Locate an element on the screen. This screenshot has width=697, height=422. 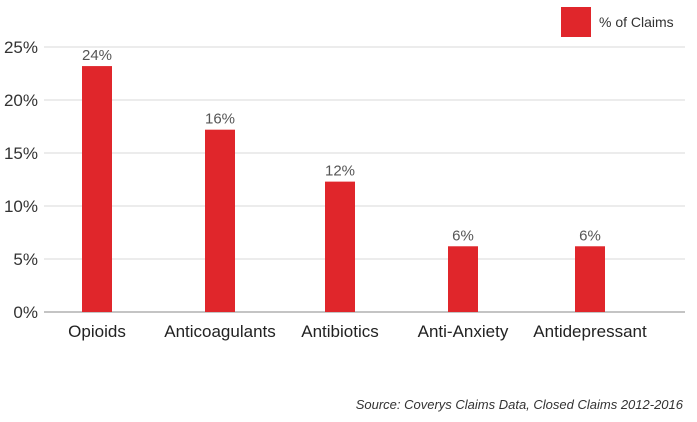
x-category-label: Antibiotics is located at coordinates (339, 331).